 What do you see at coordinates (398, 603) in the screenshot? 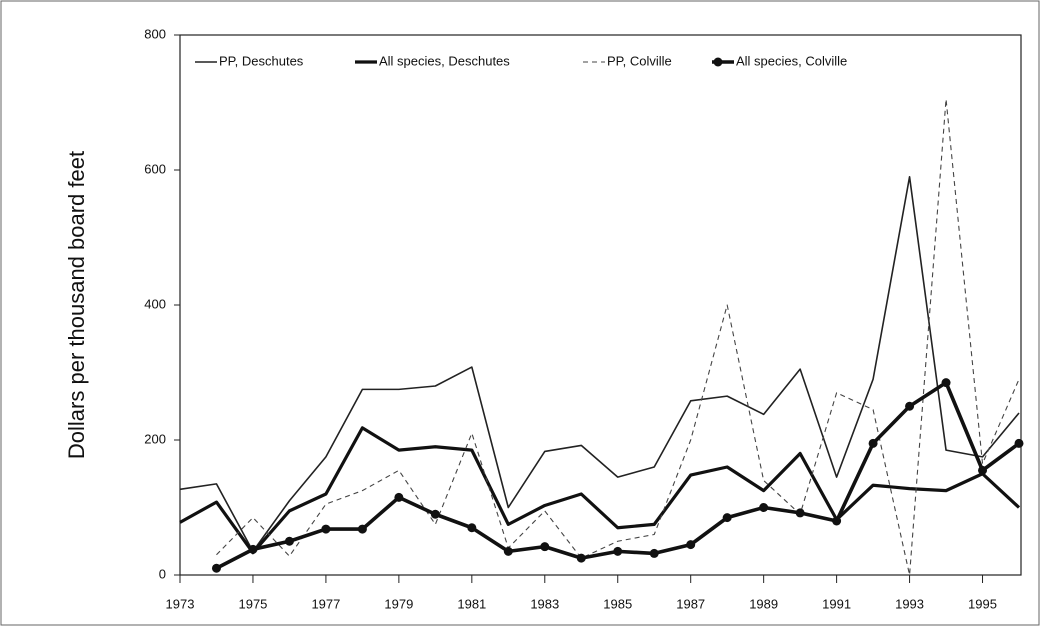
I see `x-tick-label: 1979` at bounding box center [398, 603].